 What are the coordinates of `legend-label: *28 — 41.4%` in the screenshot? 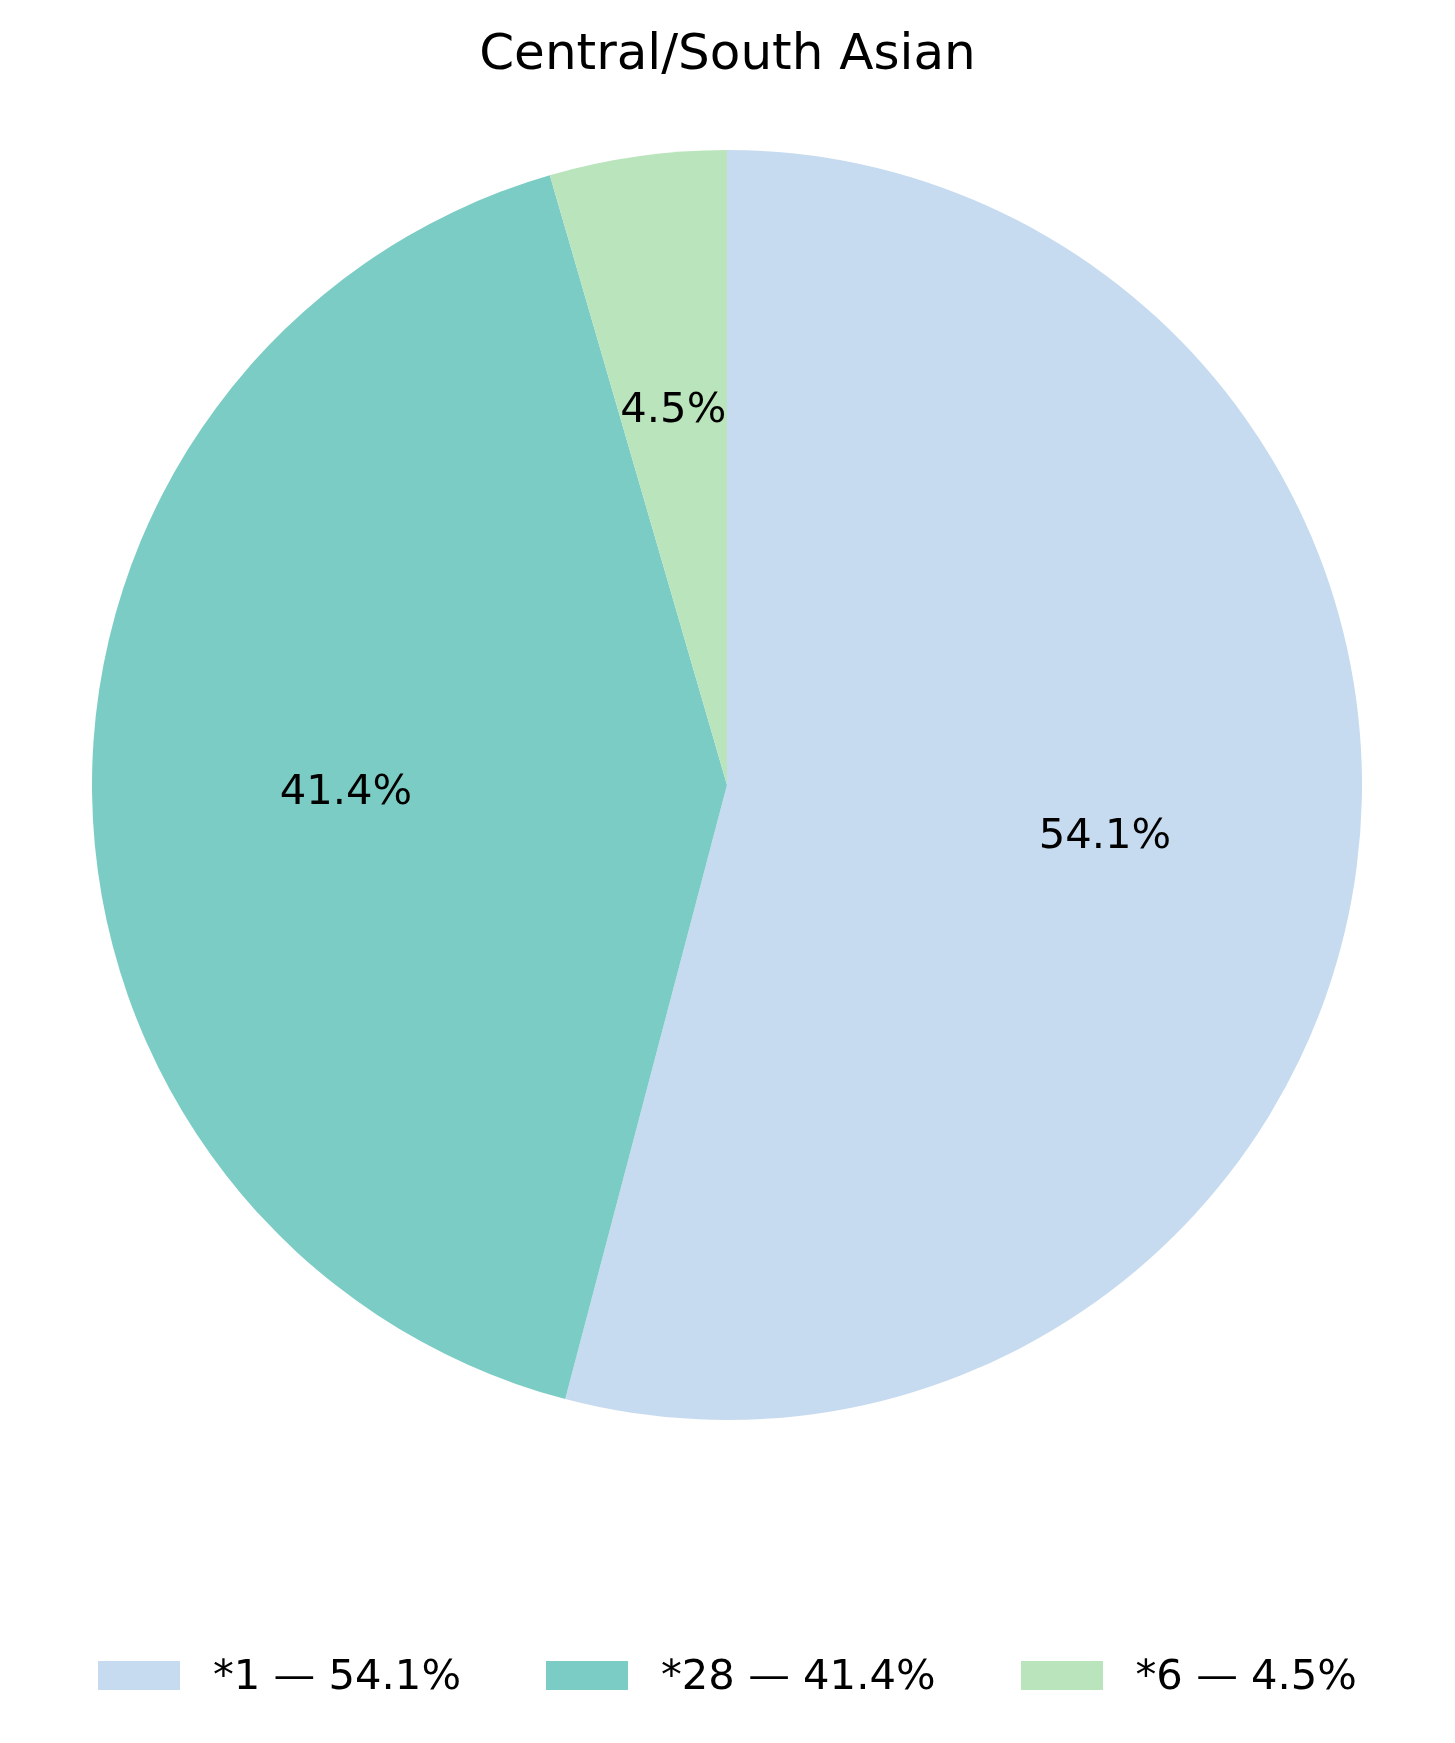 It's located at (798, 1674).